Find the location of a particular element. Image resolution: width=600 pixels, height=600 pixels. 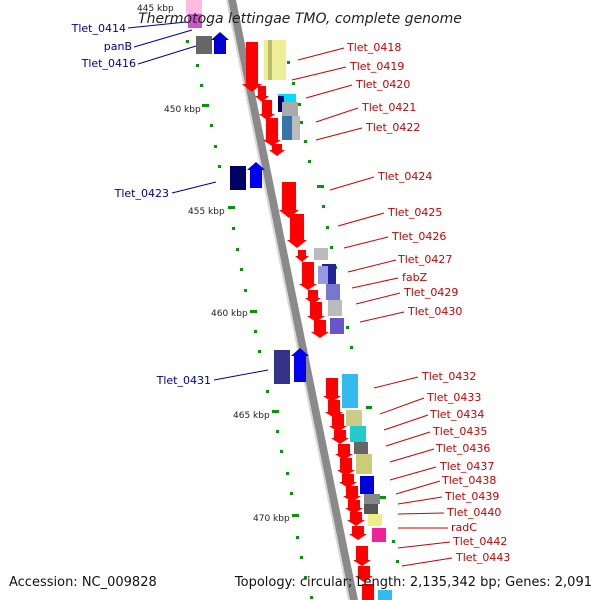

gene-label: Tlet_0432 is located at coordinates (448, 376).